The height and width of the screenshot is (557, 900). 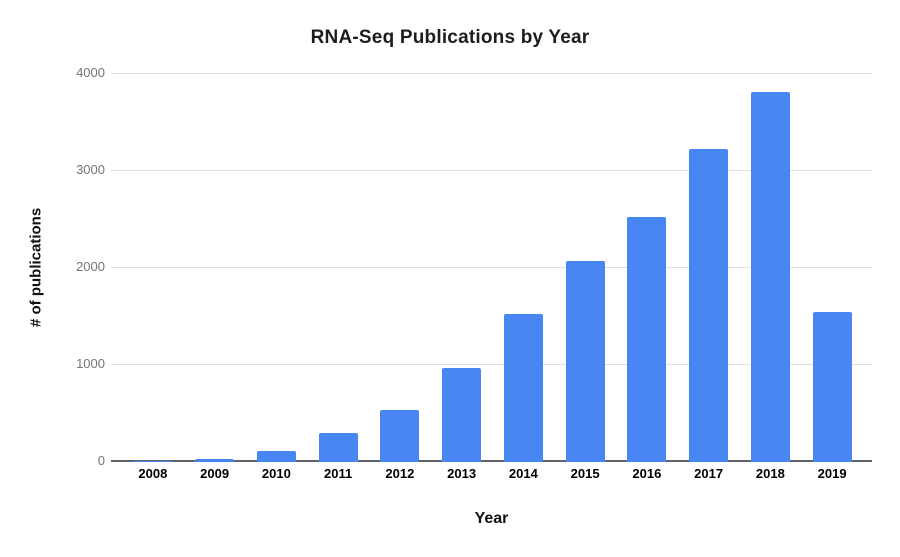 I want to click on y-tick-label: 4000, so click(x=90, y=72).